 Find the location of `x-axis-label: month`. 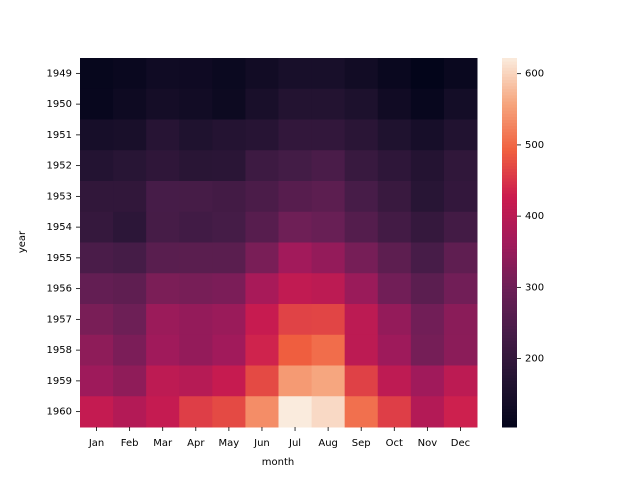

x-axis-label: month is located at coordinates (278, 462).